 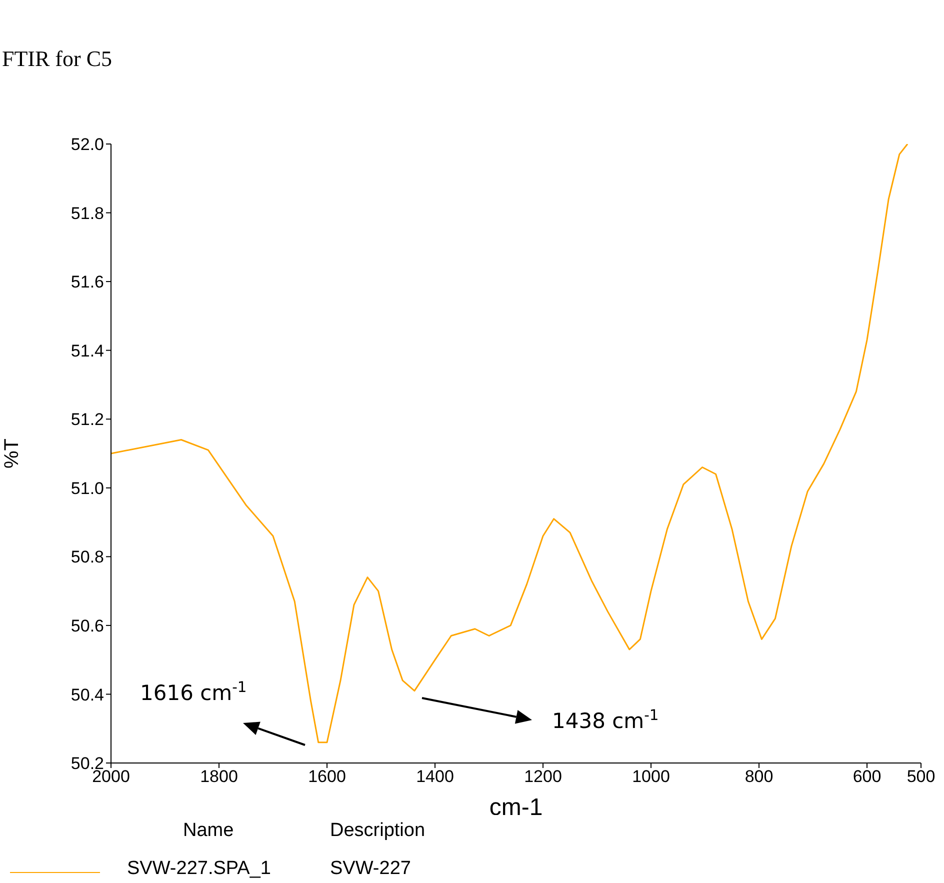 I want to click on y-tick-label: 51.8, so click(x=87, y=213).